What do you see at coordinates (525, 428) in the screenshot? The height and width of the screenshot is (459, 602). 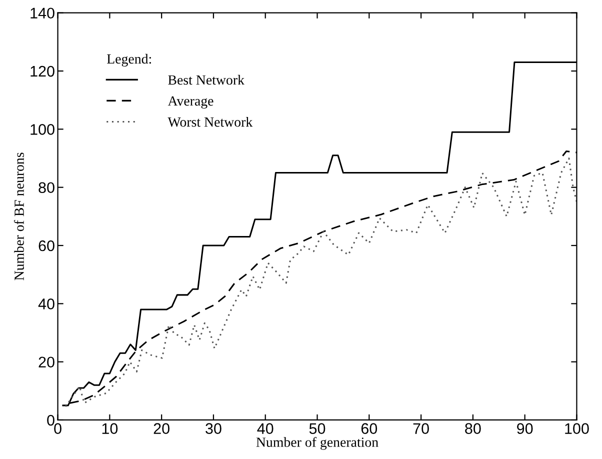 I see `x-tick-label: 90` at bounding box center [525, 428].